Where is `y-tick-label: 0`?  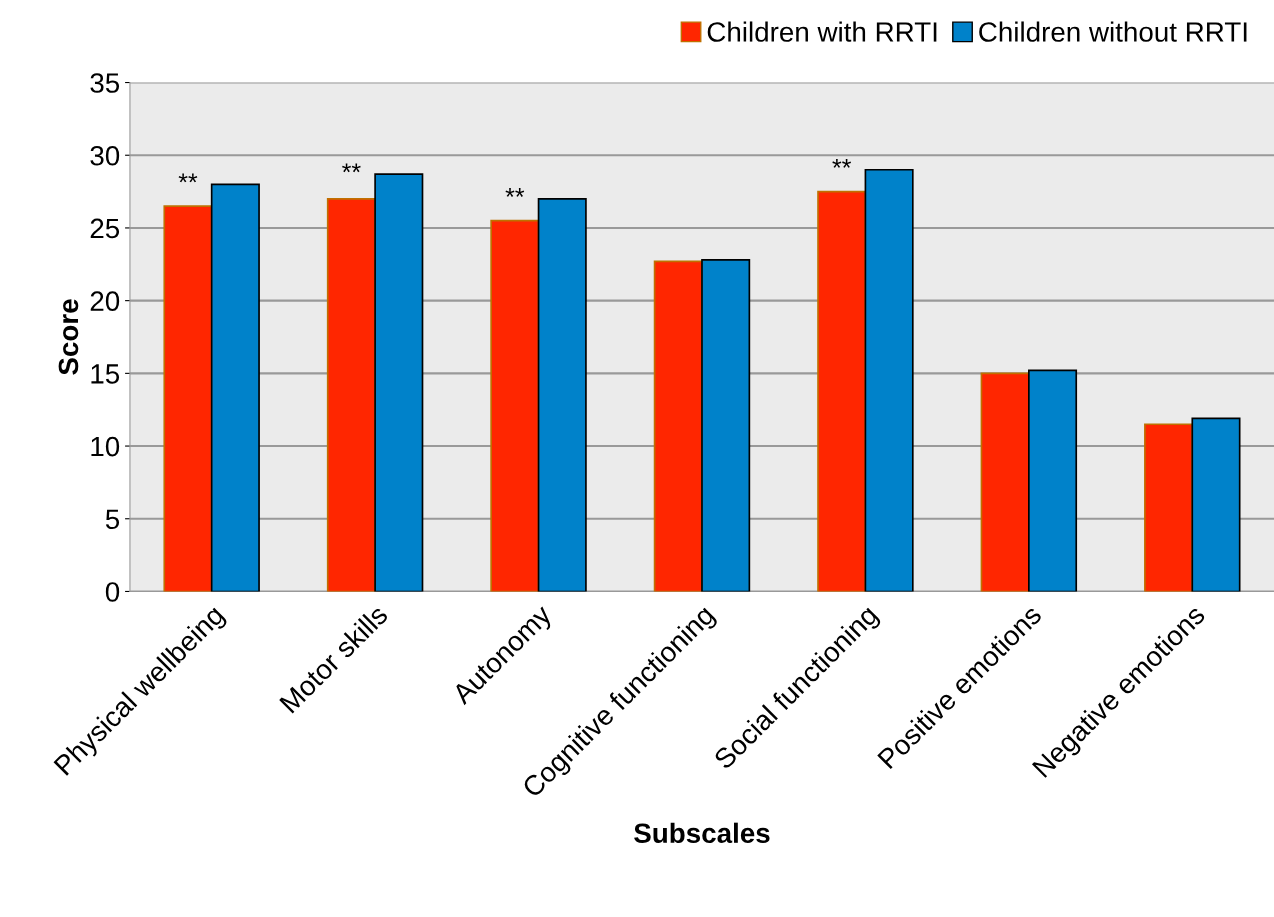
y-tick-label: 0 is located at coordinates (112, 592).